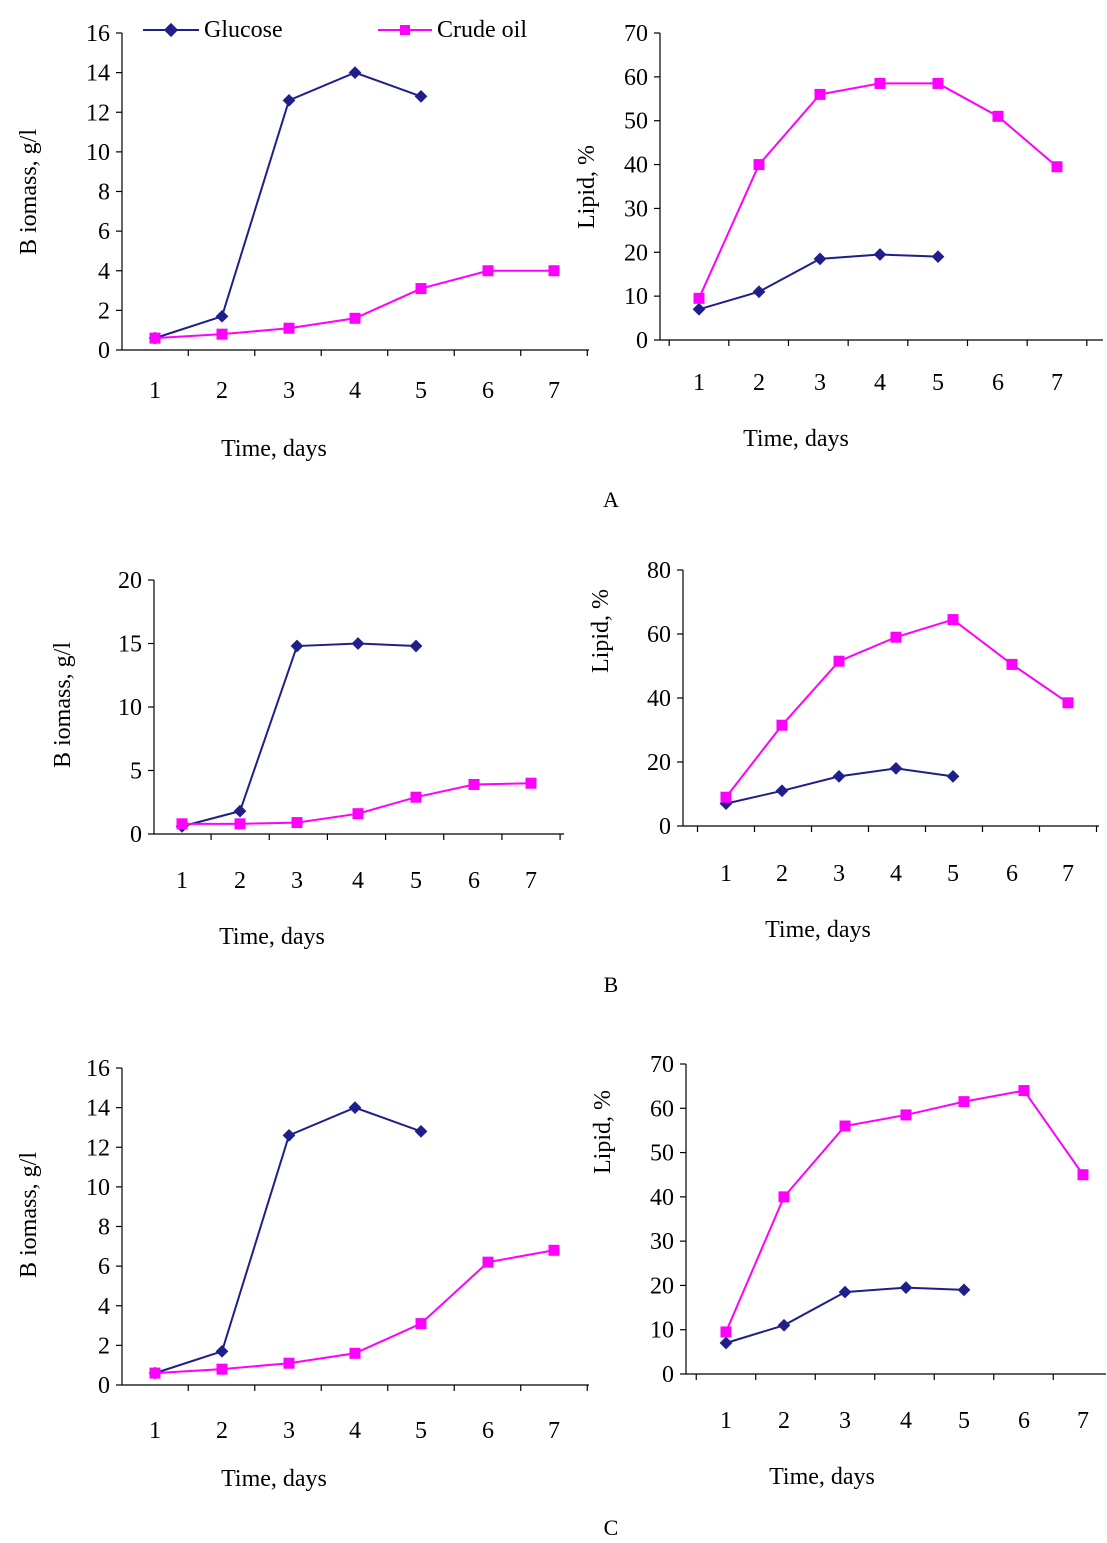 This screenshot has width=1107, height=1543. Describe the element at coordinates (405, 30) in the screenshot. I see `legend-crude-oil-marker` at that location.